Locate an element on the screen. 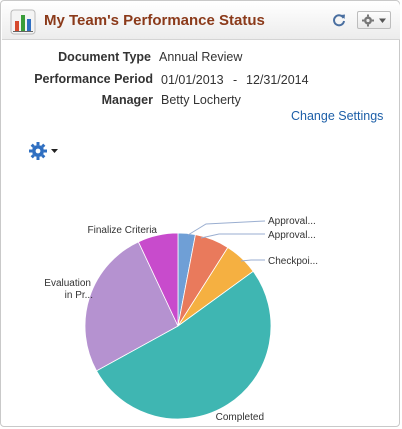 Image resolution: width=402 pixels, height=429 pixels. pie-slice-label: Completed is located at coordinates (240, 417).